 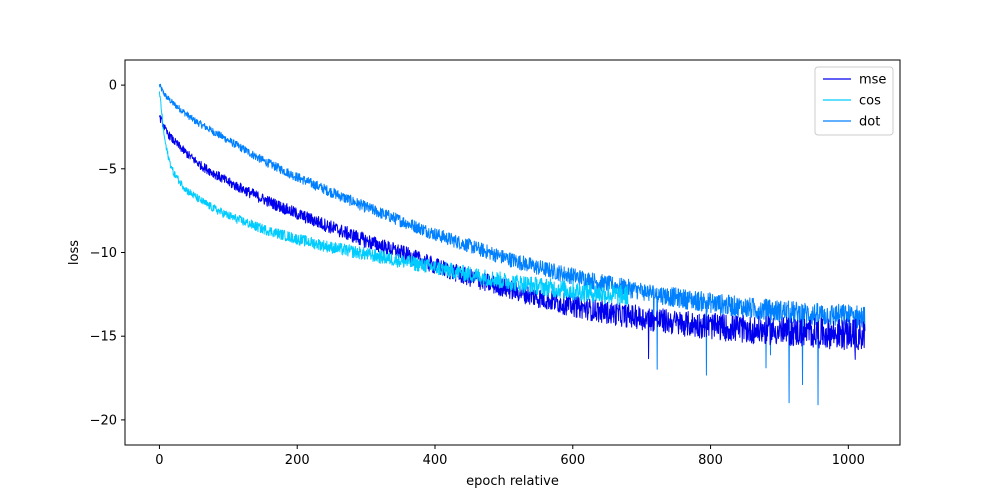 I want to click on legend-label-cos: cos, so click(x=870, y=101).